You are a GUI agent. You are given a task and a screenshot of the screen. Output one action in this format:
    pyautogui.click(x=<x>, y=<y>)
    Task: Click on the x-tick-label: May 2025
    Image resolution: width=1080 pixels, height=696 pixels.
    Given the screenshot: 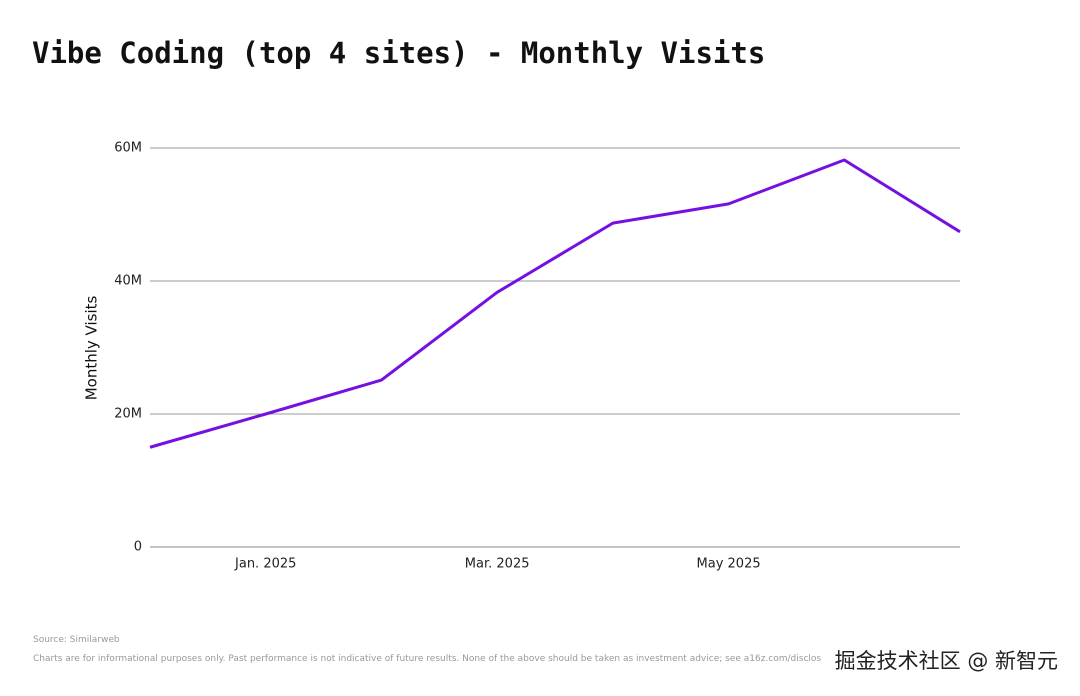 What is the action you would take?
    pyautogui.click(x=729, y=564)
    